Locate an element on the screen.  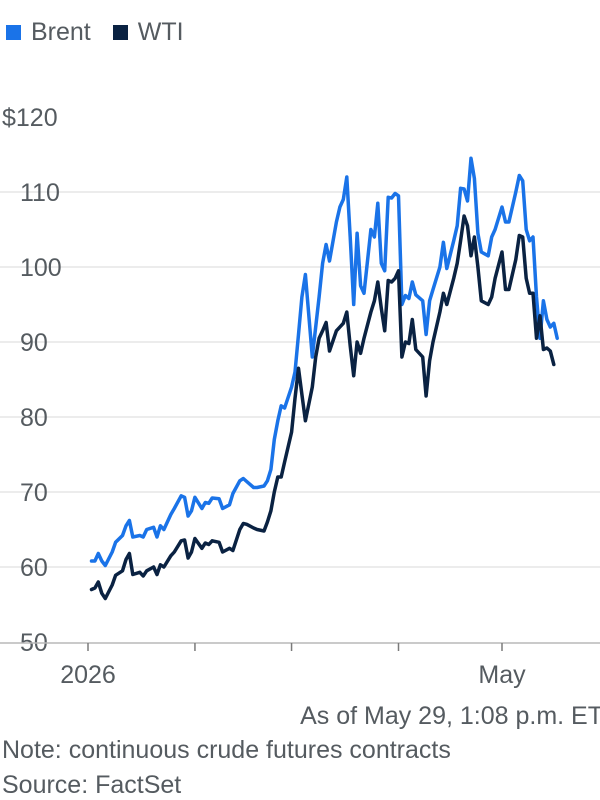
legend-label-brent: Brent is located at coordinates (61, 32).